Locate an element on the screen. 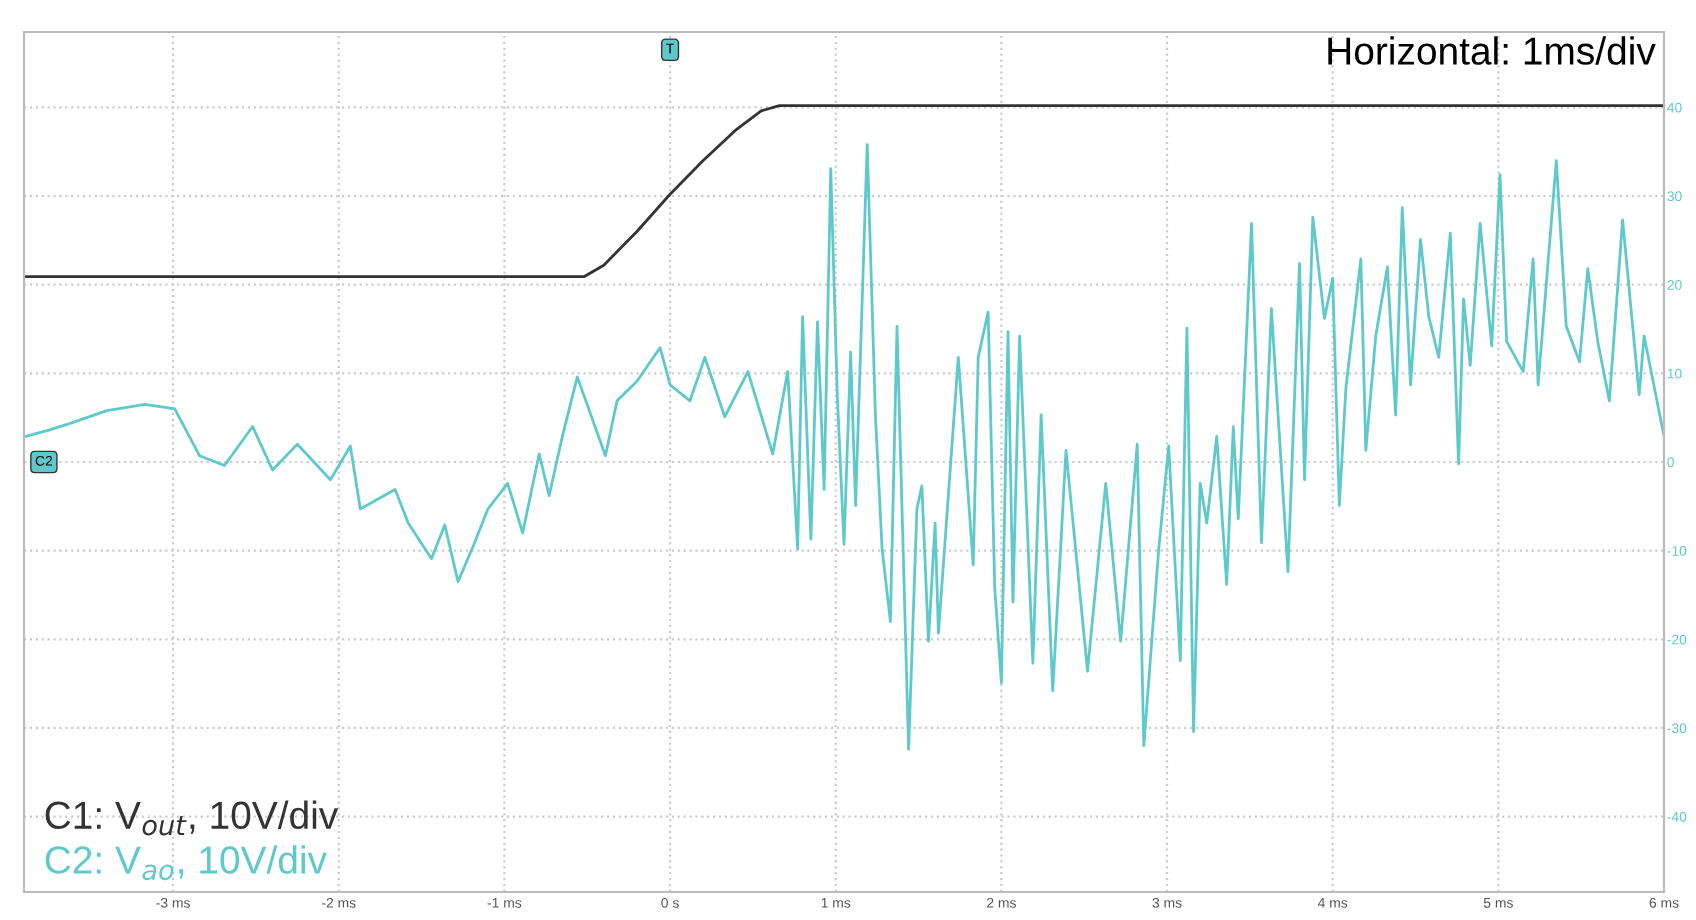 This screenshot has height=920, width=1696. text: C1: V$_{out}$, 10V/div is located at coordinates (192, 818).